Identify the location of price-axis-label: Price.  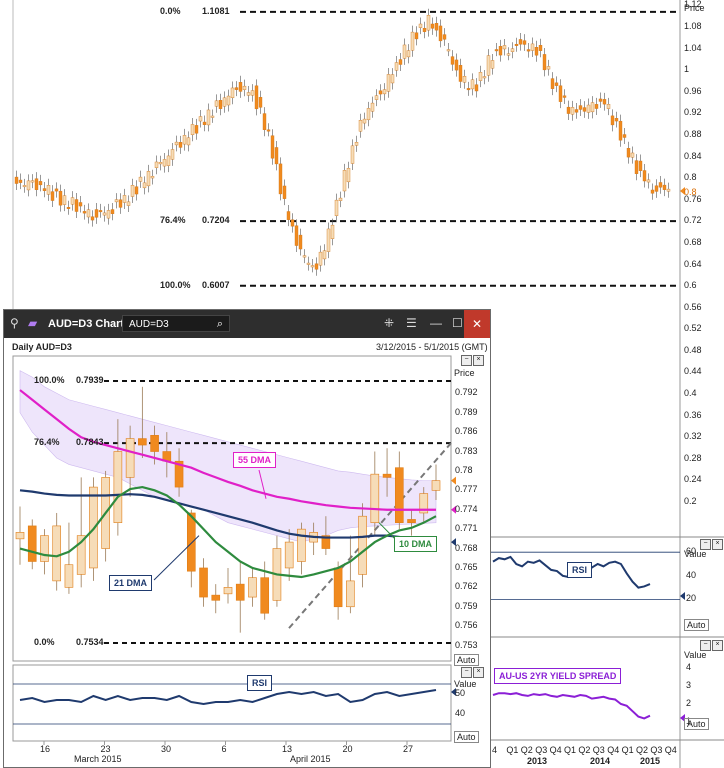
(464, 373).